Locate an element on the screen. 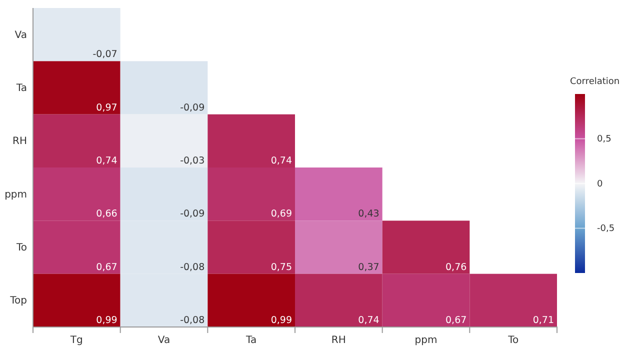  data-label: -0,03 is located at coordinates (192, 161).